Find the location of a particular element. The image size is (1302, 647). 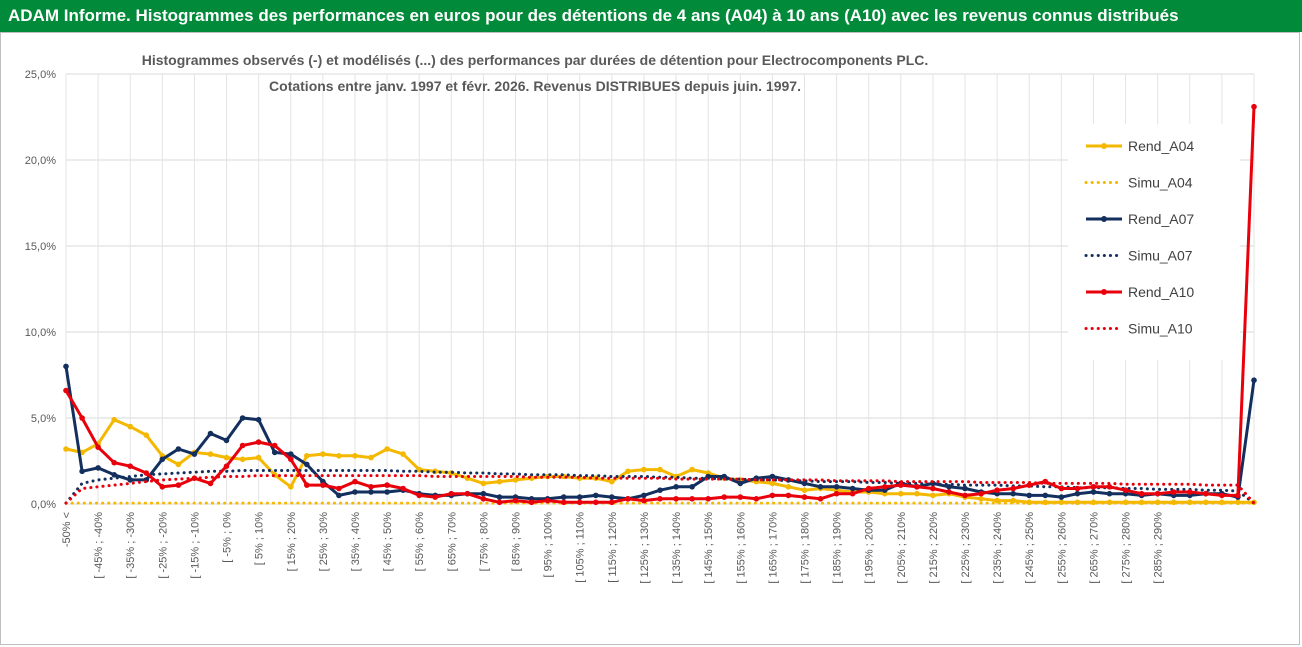

x-tick-label: [ -5% ; 0% is located at coordinates (228, 537).